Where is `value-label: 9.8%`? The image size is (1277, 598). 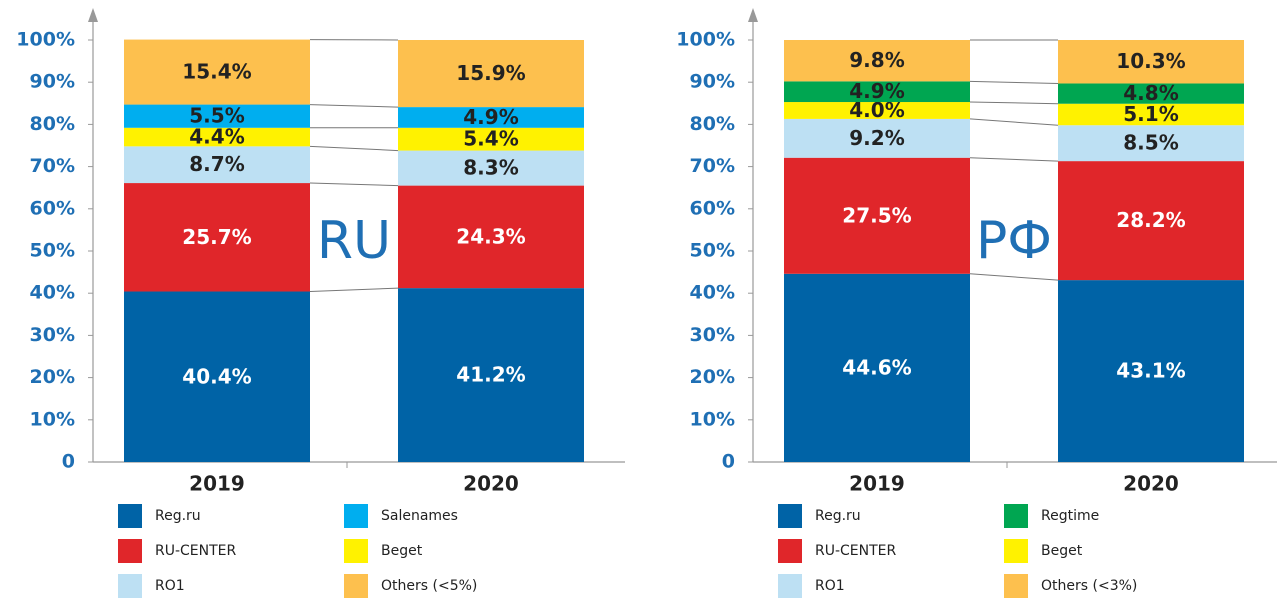 value-label: 9.8% is located at coordinates (876, 60).